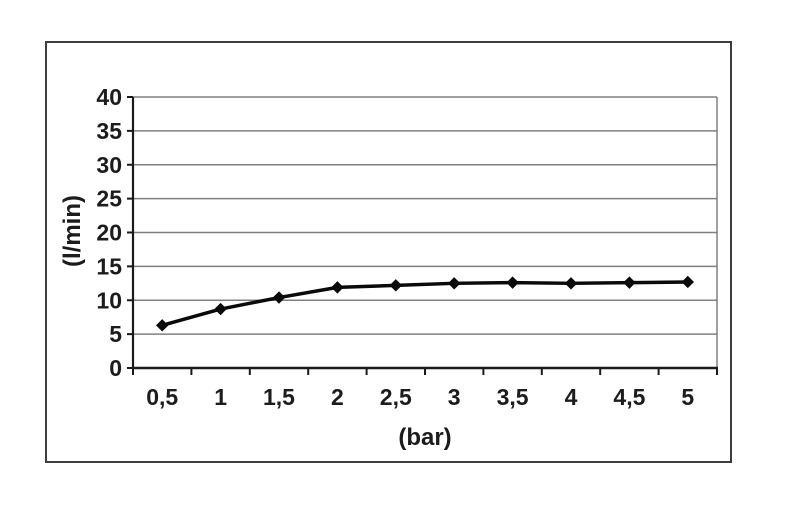 Image resolution: width=800 pixels, height=518 pixels. I want to click on x-tick-label: 2, so click(337, 397).